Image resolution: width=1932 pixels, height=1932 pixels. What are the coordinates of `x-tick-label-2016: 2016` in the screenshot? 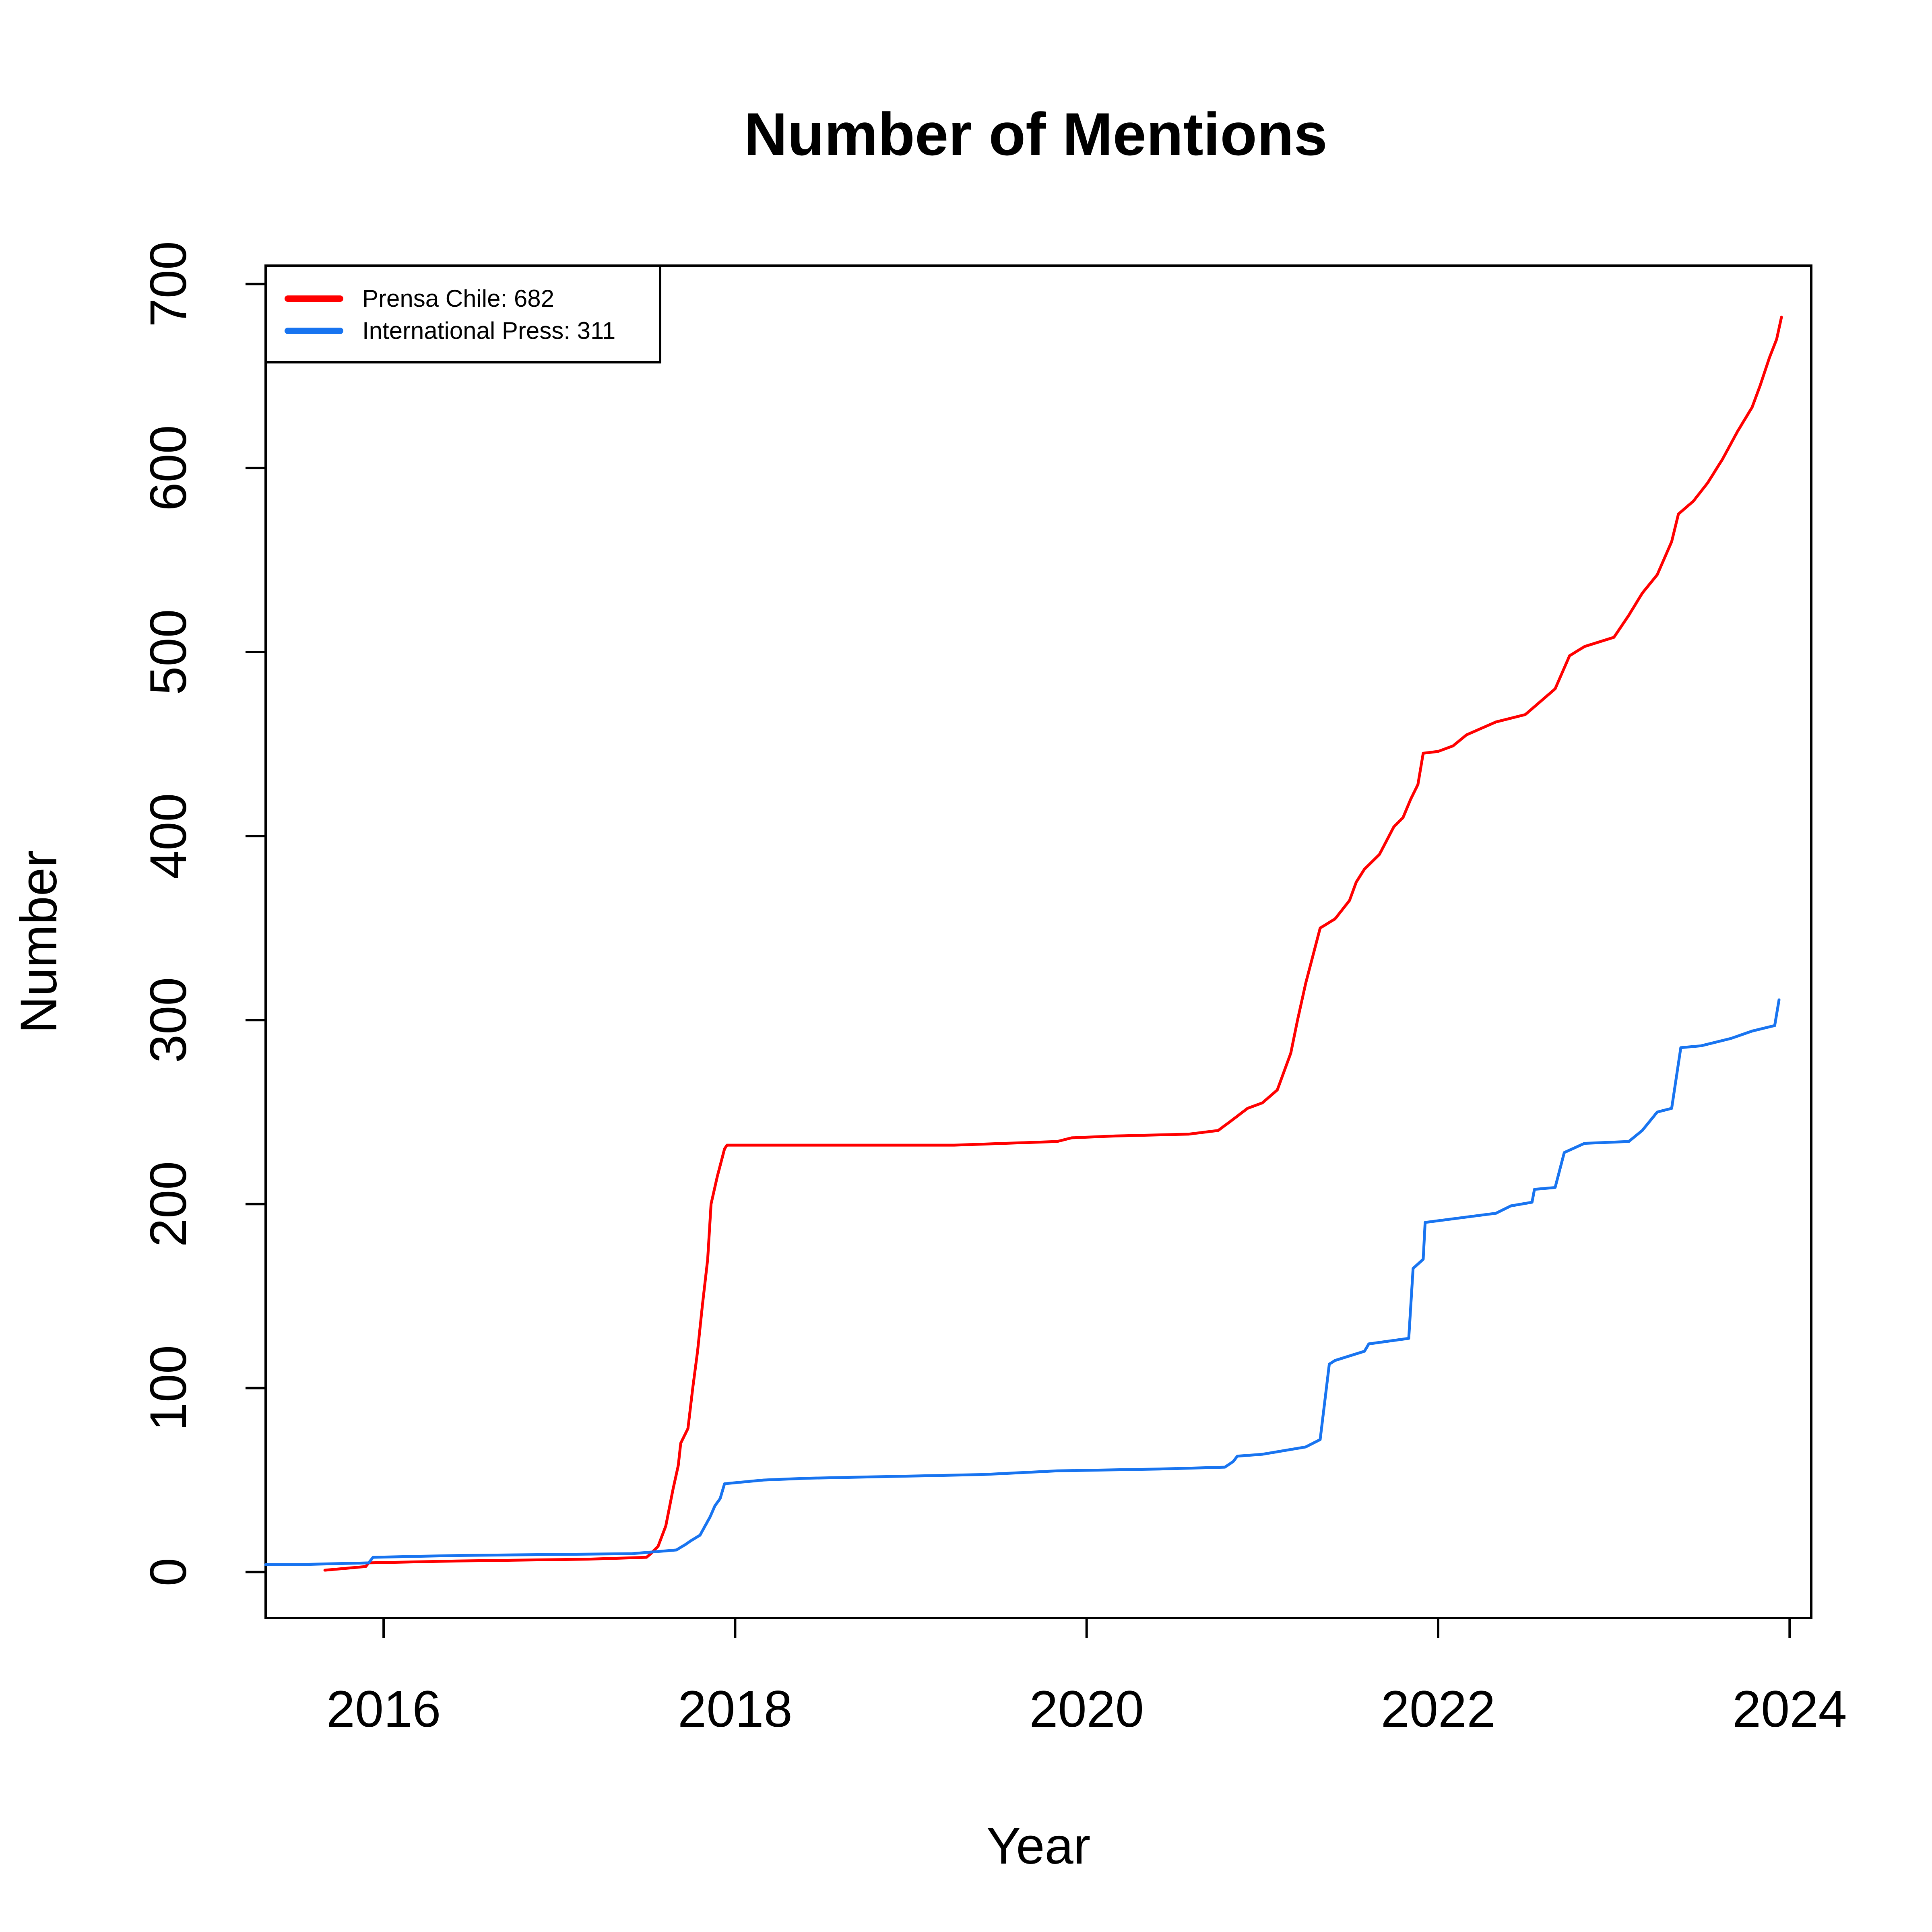 It's located at (383, 1709).